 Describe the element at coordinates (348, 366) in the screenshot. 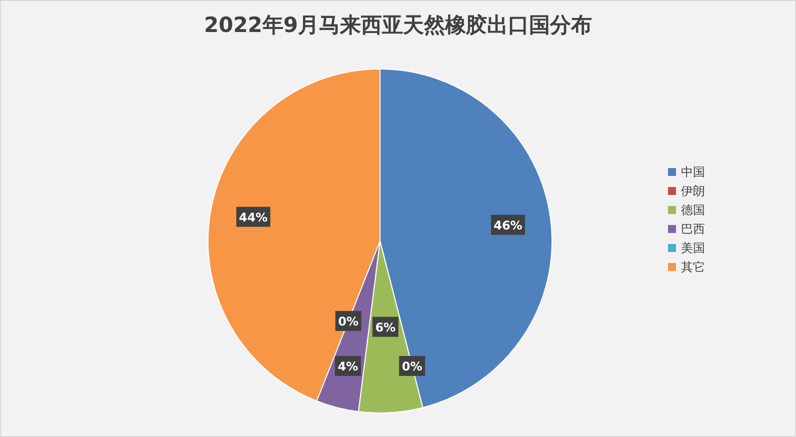

I see `data-label: 4%` at that location.